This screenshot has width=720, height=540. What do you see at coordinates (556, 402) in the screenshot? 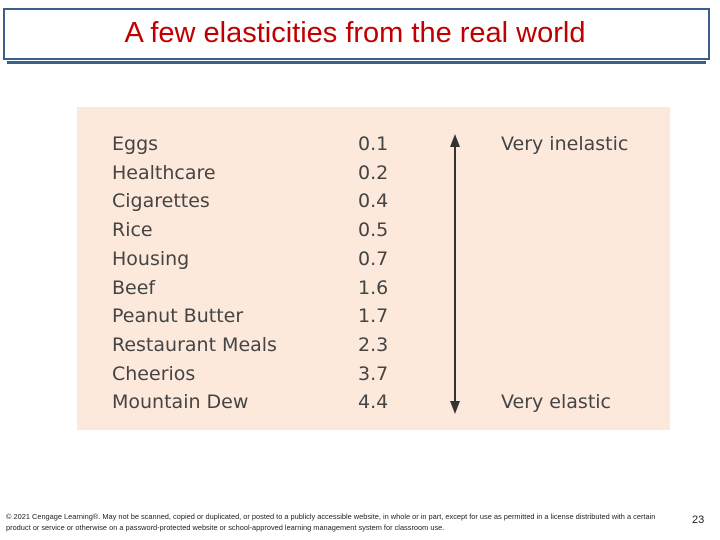
I see `very-elastic-label: Very elastic` at bounding box center [556, 402].